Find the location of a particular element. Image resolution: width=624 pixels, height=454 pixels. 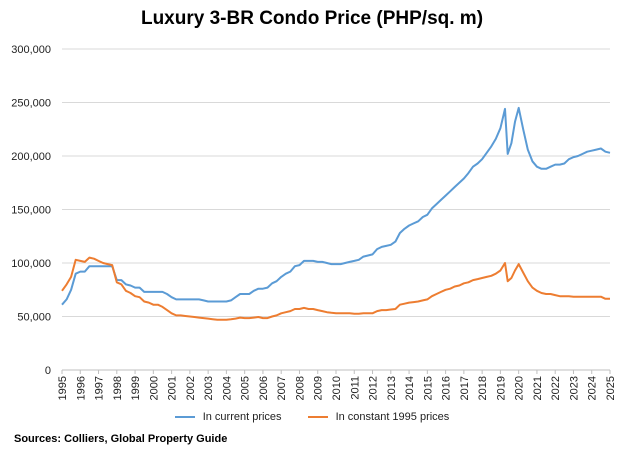

x-tick-label: 2015 is located at coordinates (428, 388).